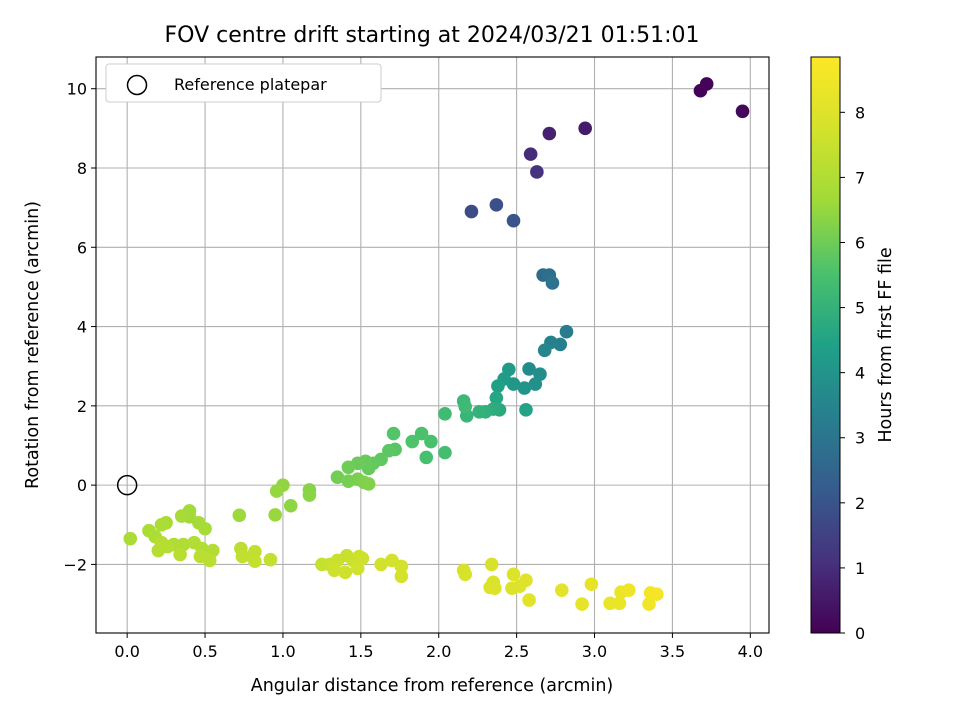 This screenshot has height=720, width=960. I want to click on colorbar-tick-label: 7, so click(860, 177).